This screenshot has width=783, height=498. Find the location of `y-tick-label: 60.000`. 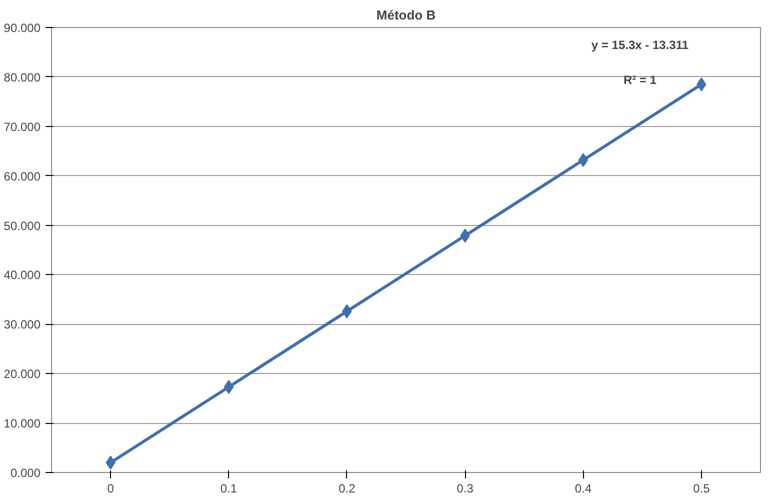

y-tick-label: 60.000 is located at coordinates (22, 176).